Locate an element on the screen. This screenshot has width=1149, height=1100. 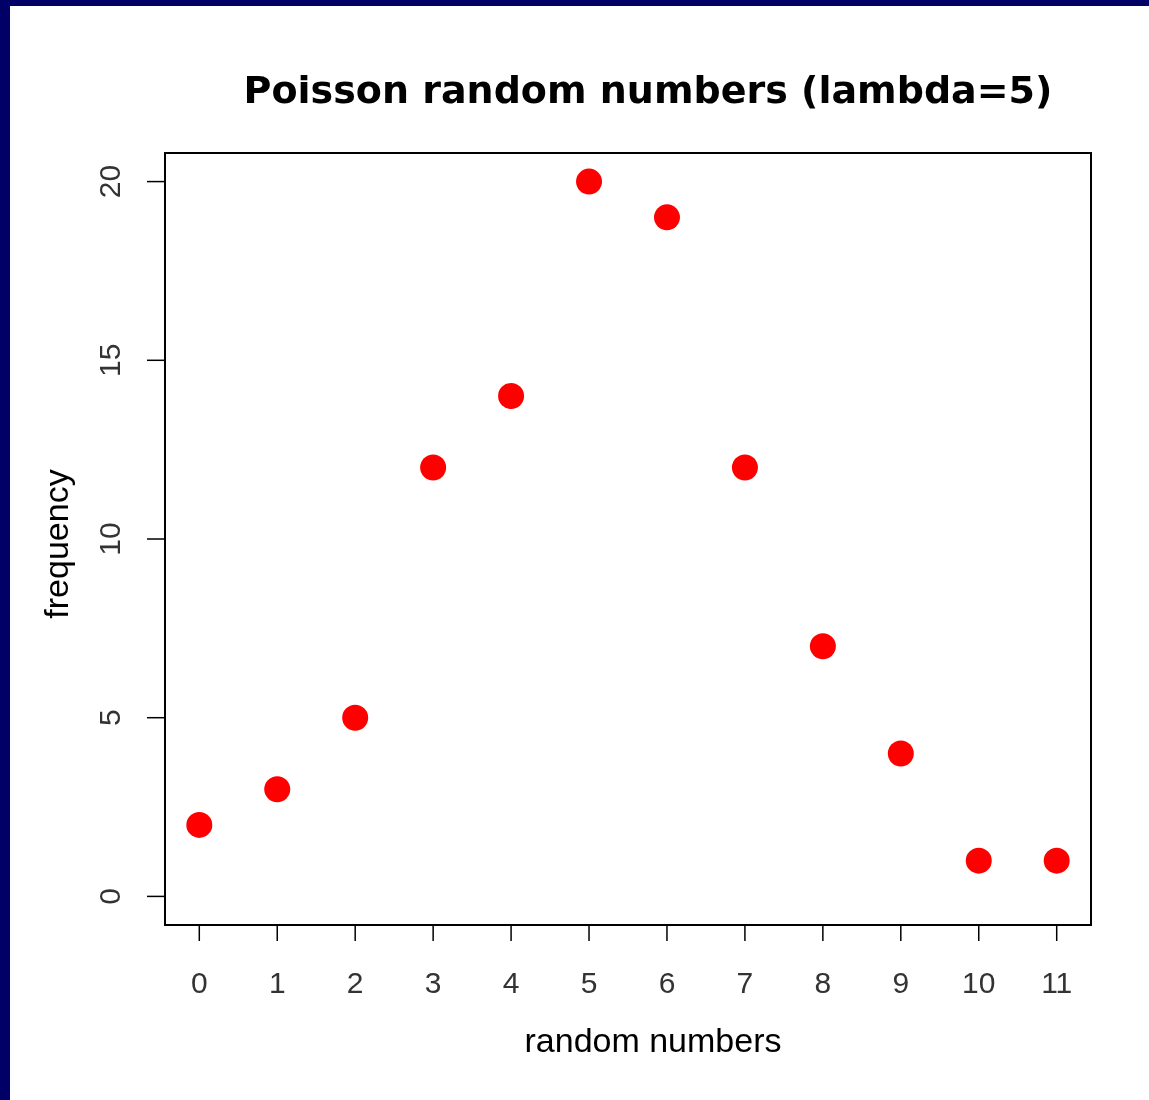
x-tick-label: 5 is located at coordinates (589, 982).